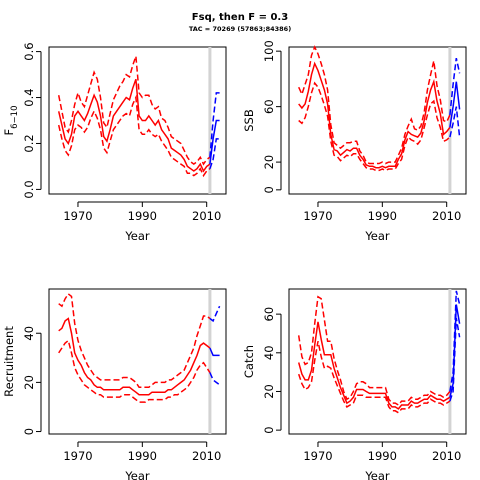 The width and height of the screenshot is (480, 480). I want to click on recruitment-series-proj_lower, so click(215, 379).